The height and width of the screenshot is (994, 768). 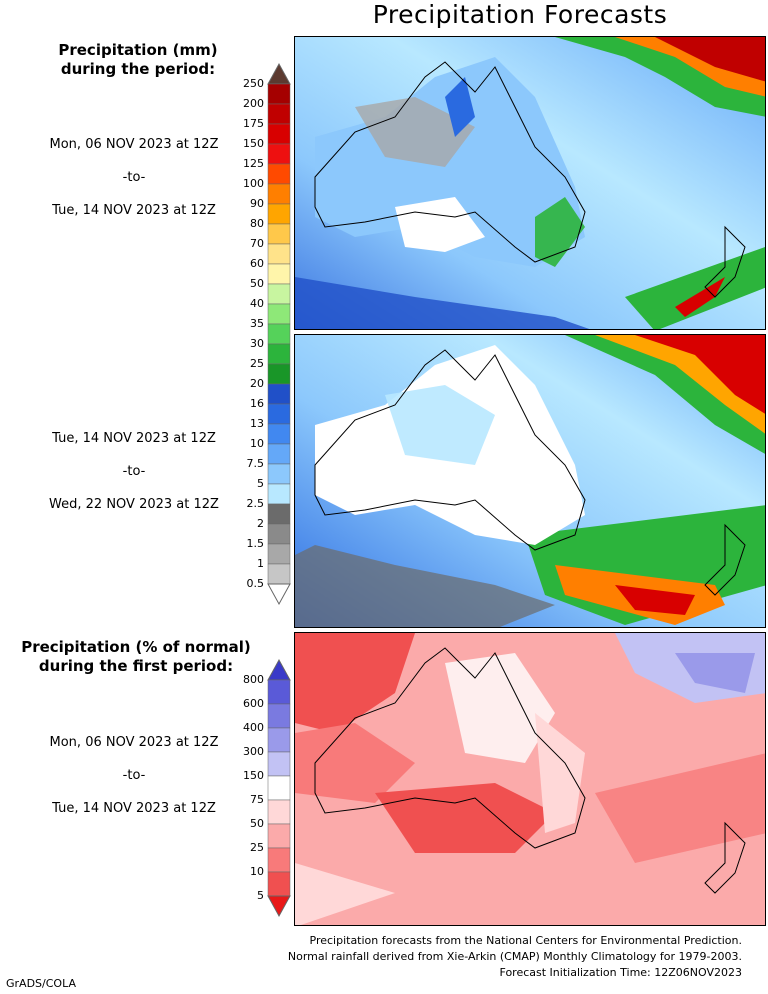 What do you see at coordinates (279, 73) in the screenshot?
I see `amount-colorbar-swatch-top` at bounding box center [279, 73].